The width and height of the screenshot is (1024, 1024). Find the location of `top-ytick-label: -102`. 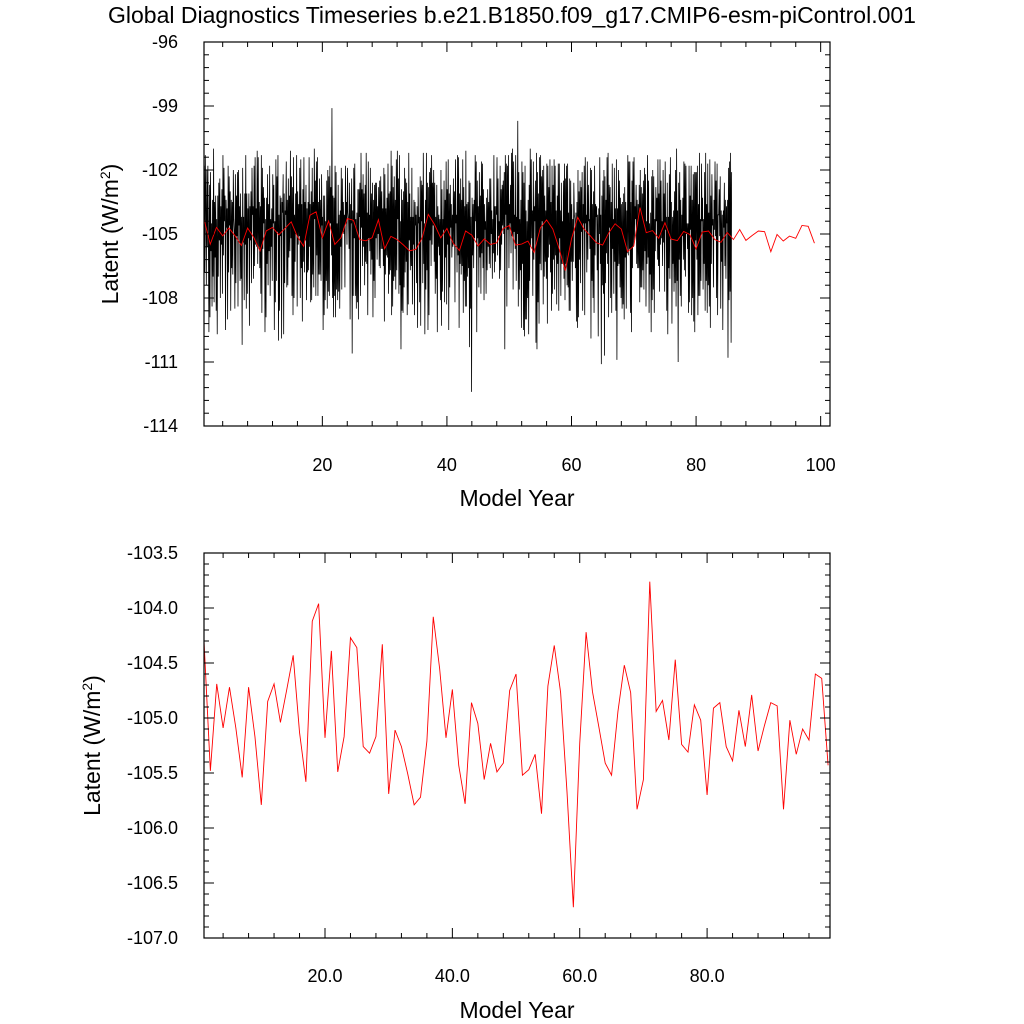

top-ytick-label: -102 is located at coordinates (160, 170).